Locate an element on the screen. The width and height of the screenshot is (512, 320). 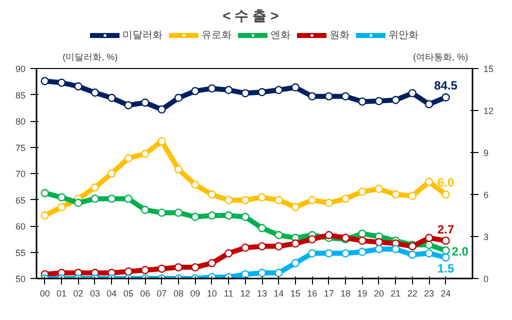
x-tick-label: 19 is located at coordinates (362, 293).